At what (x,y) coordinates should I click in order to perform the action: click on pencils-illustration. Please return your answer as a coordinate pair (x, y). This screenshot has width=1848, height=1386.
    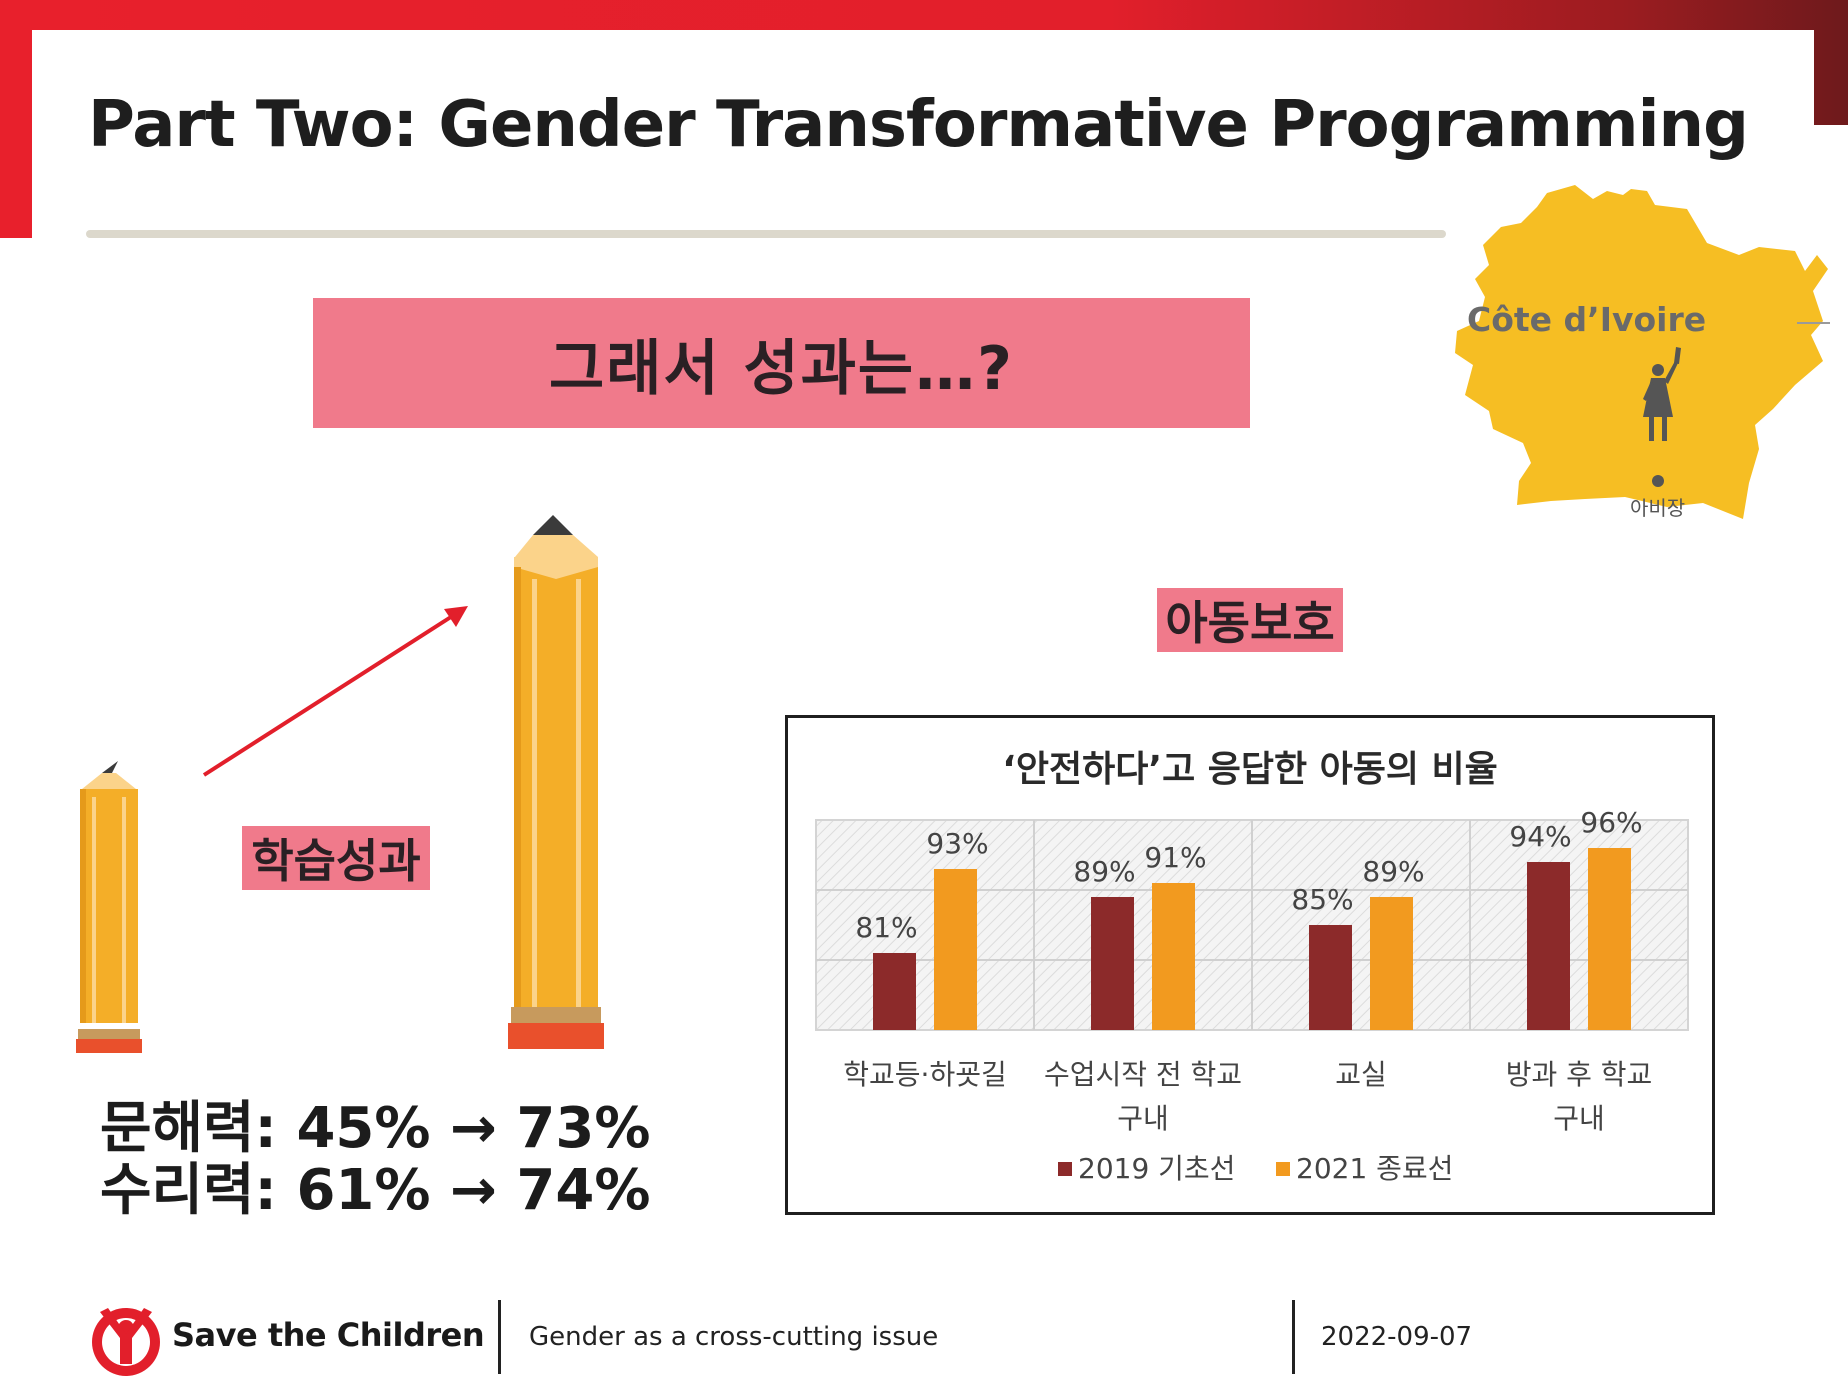
    Looking at the image, I should click on (340, 784).